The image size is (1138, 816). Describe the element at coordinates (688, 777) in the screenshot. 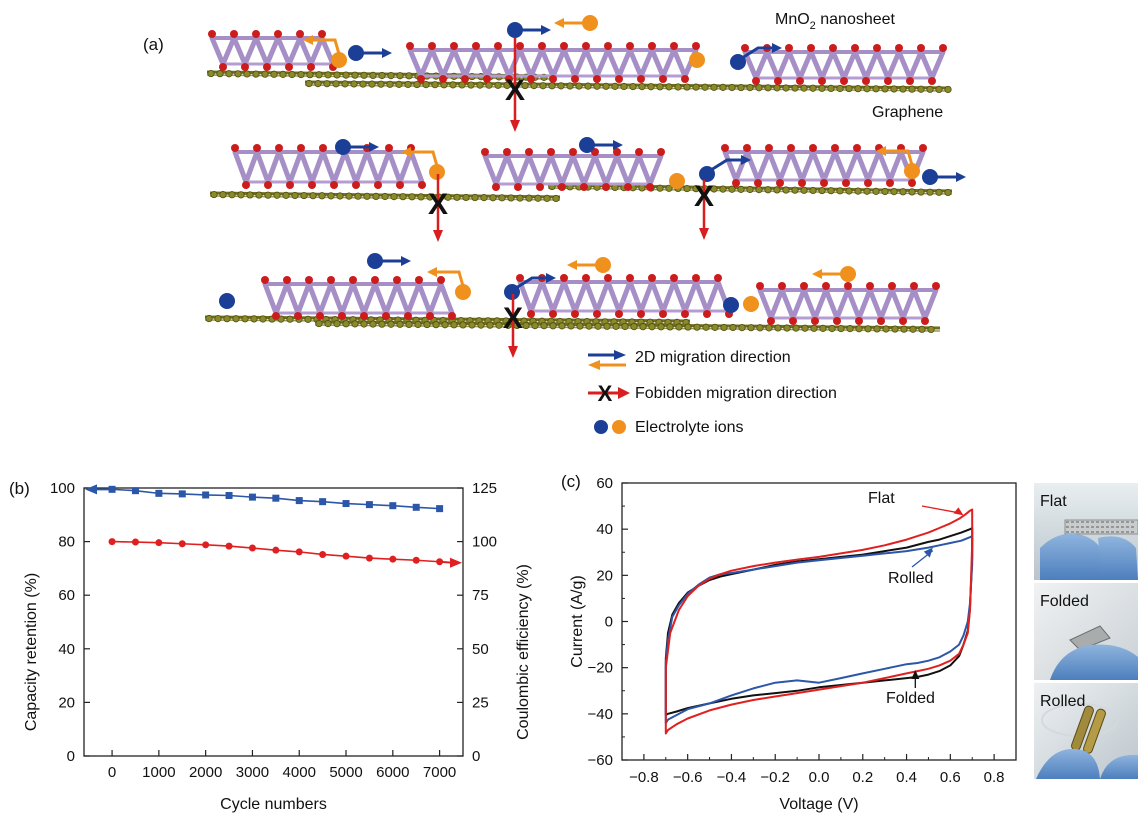

I see `x-tick-label: −0.6` at that location.